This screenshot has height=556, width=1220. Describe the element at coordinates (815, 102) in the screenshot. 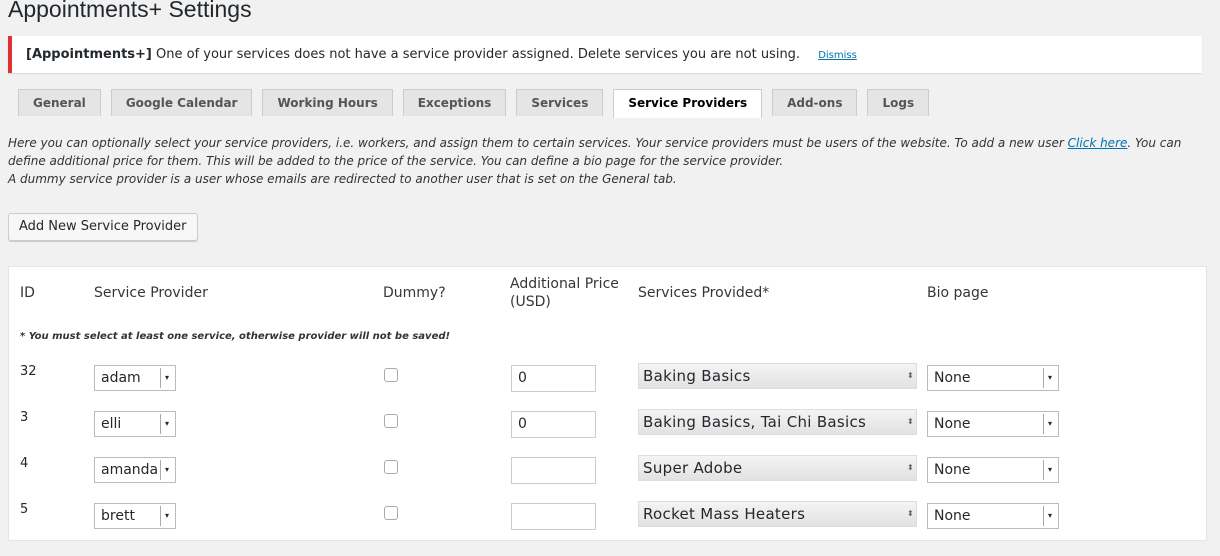

I see `tab: Add-ons` at that location.